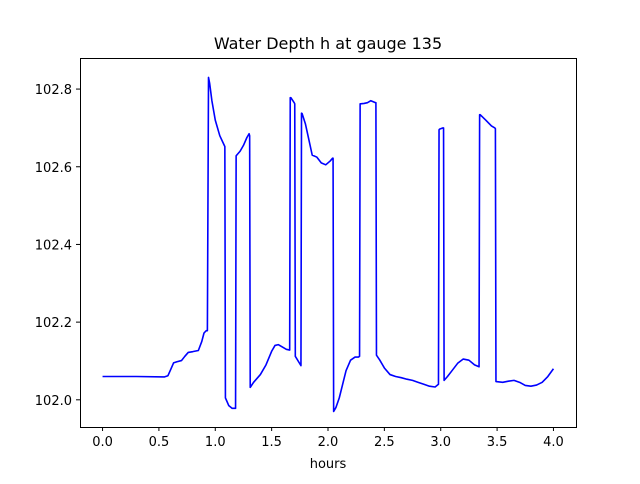 The height and width of the screenshot is (484, 640). What do you see at coordinates (53, 323) in the screenshot?
I see `y-tick-label: 102.2` at bounding box center [53, 323].